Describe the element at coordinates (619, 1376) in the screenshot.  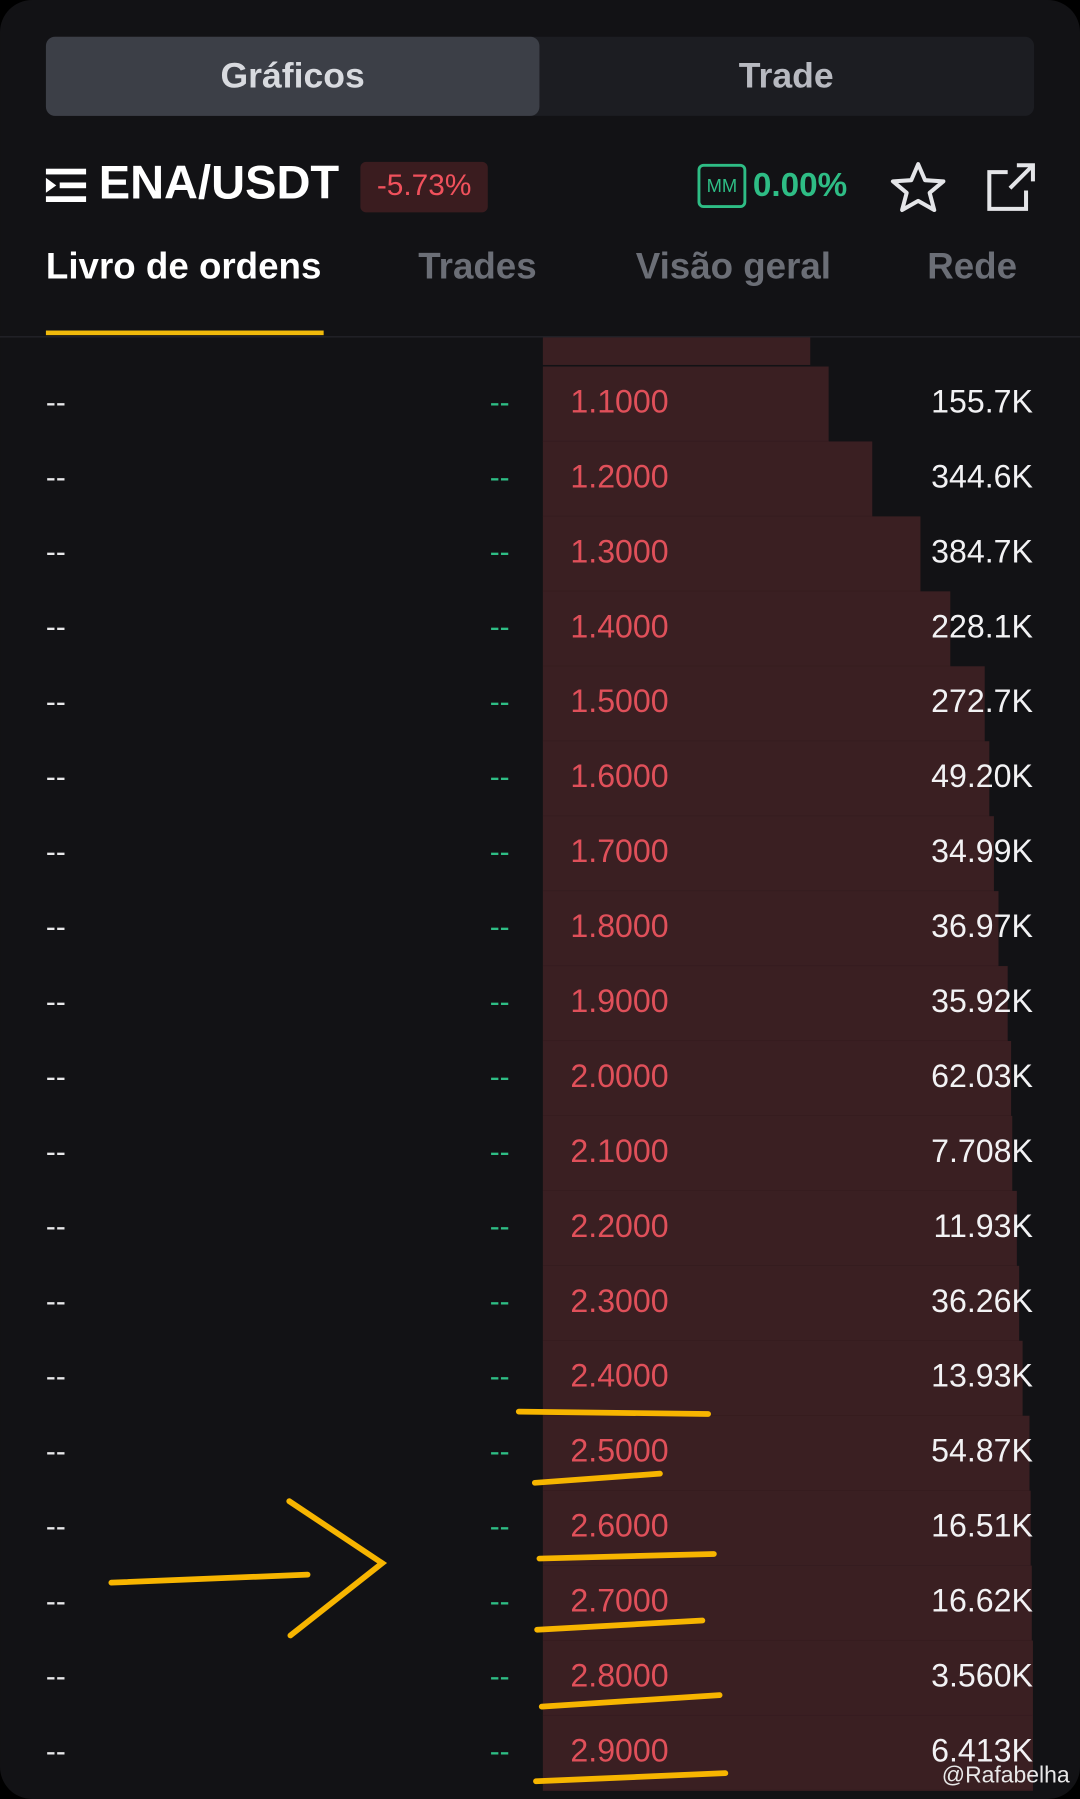
I see `ask-price: 2.4000` at that location.